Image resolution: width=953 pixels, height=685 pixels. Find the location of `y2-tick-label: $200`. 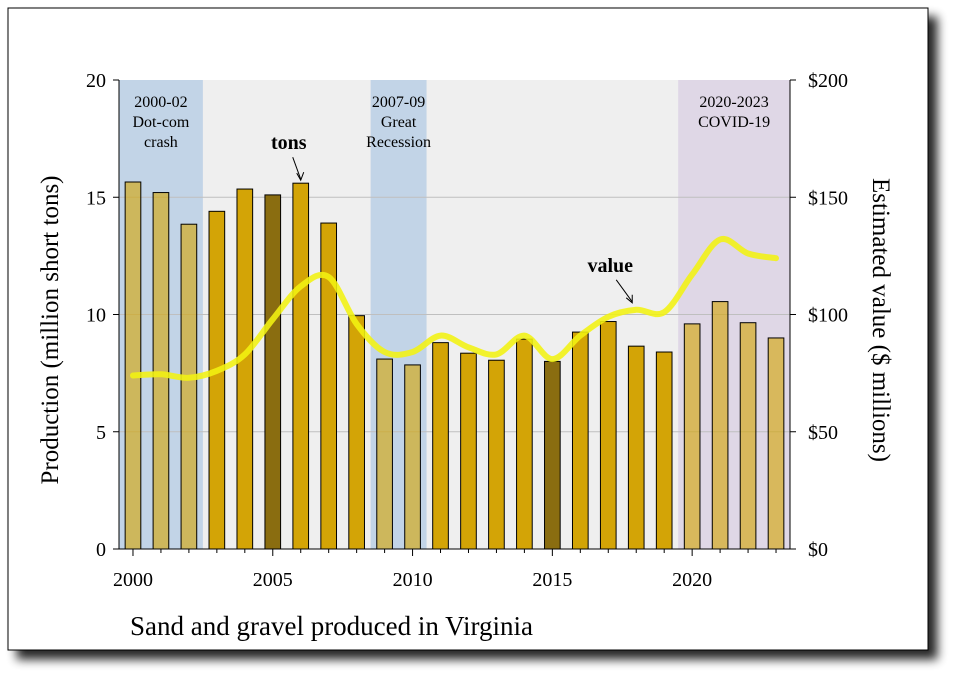

y2-tick-label: $200 is located at coordinates (828, 81).